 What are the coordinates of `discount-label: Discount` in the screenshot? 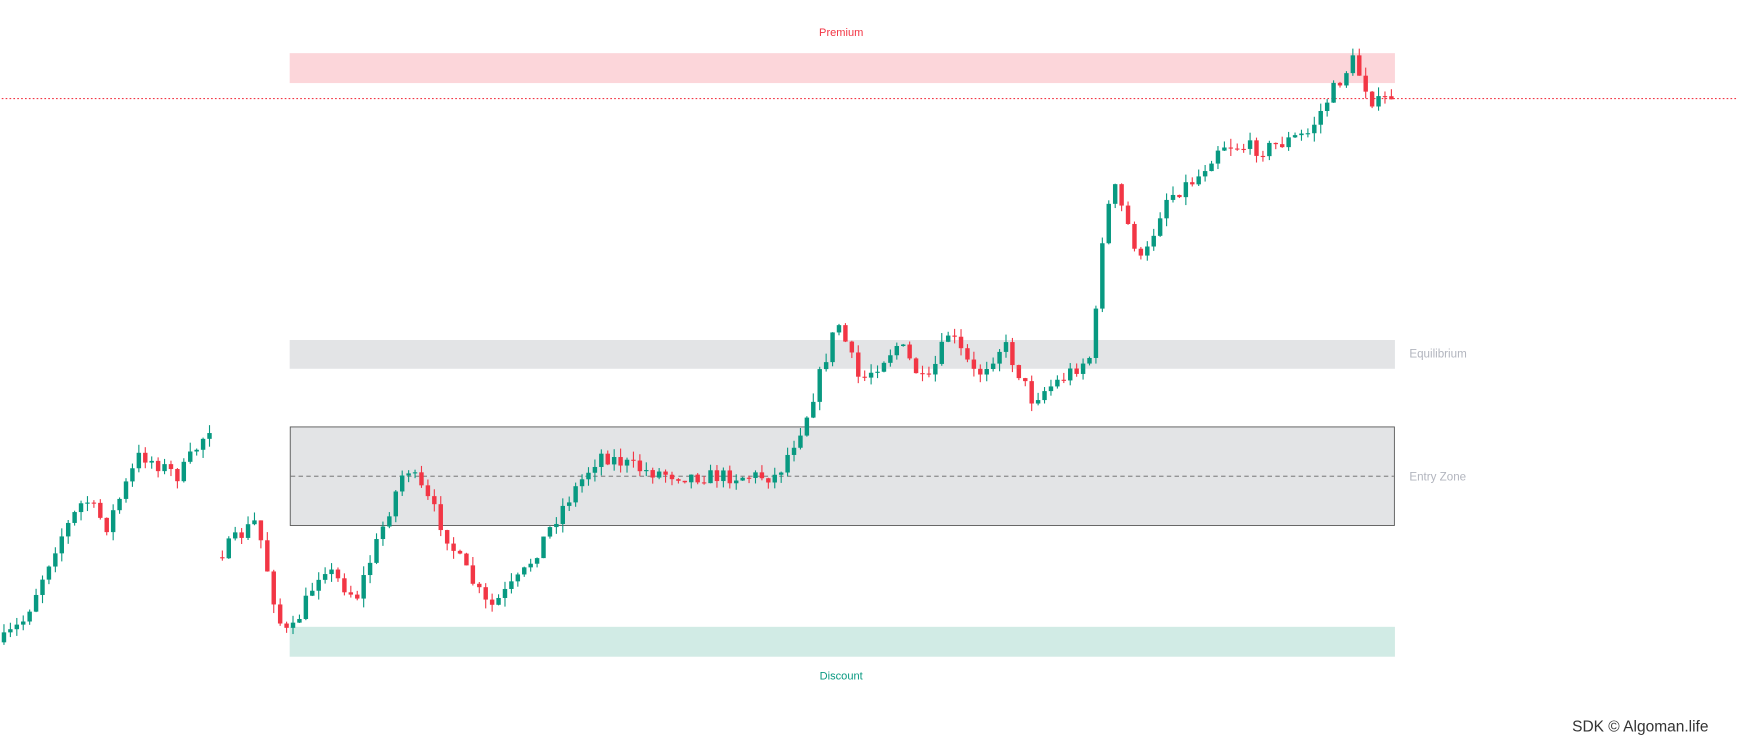 It's located at (841, 677).